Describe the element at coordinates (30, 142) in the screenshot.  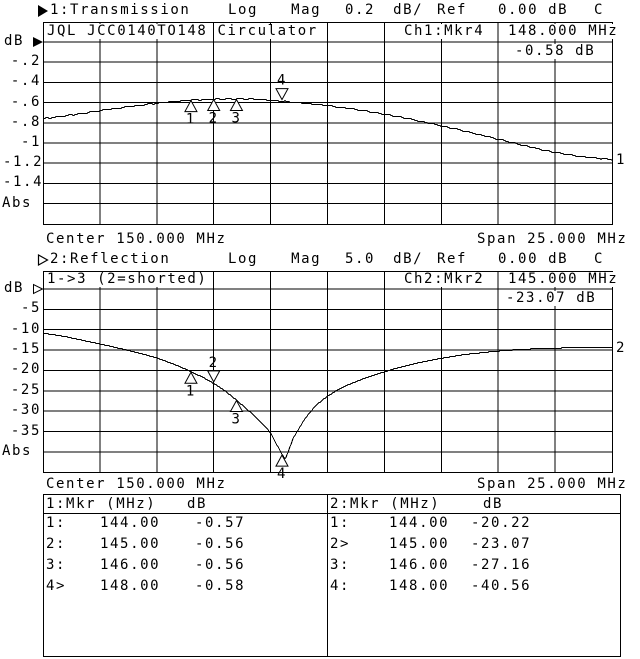
I see `ch1-scale-tick: -1` at that location.